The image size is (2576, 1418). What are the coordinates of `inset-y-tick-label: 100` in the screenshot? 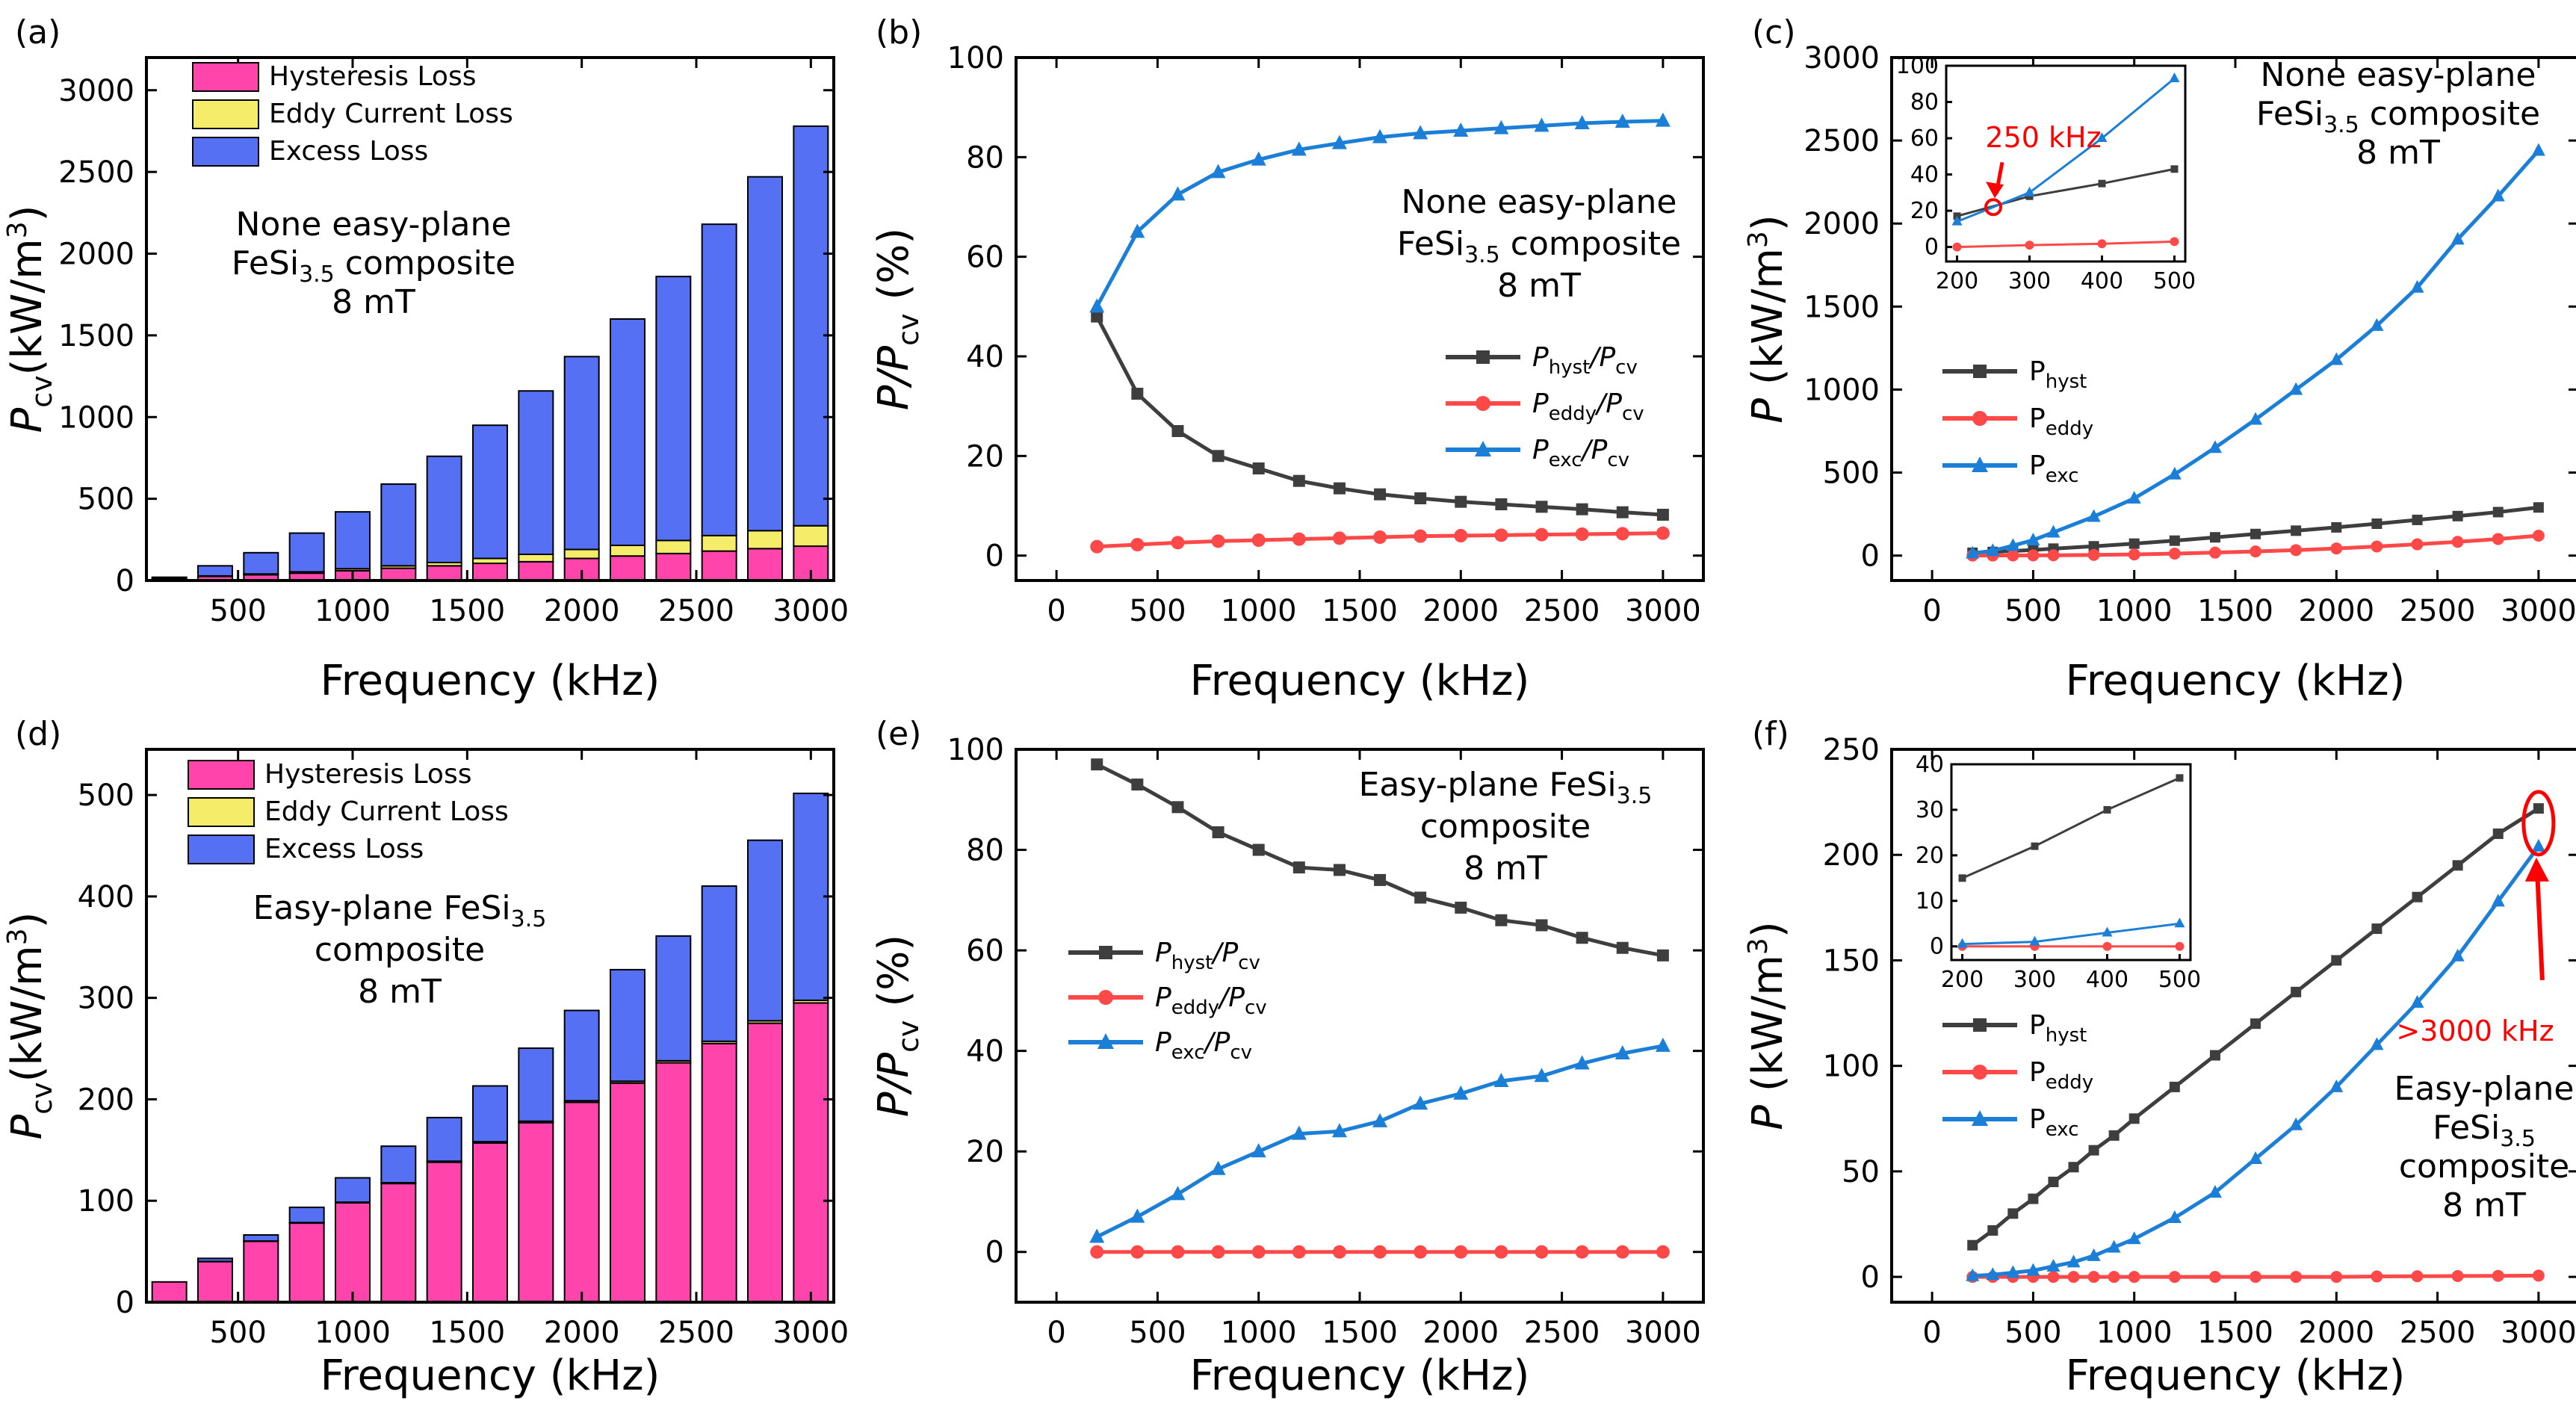 It's located at (1917, 66).